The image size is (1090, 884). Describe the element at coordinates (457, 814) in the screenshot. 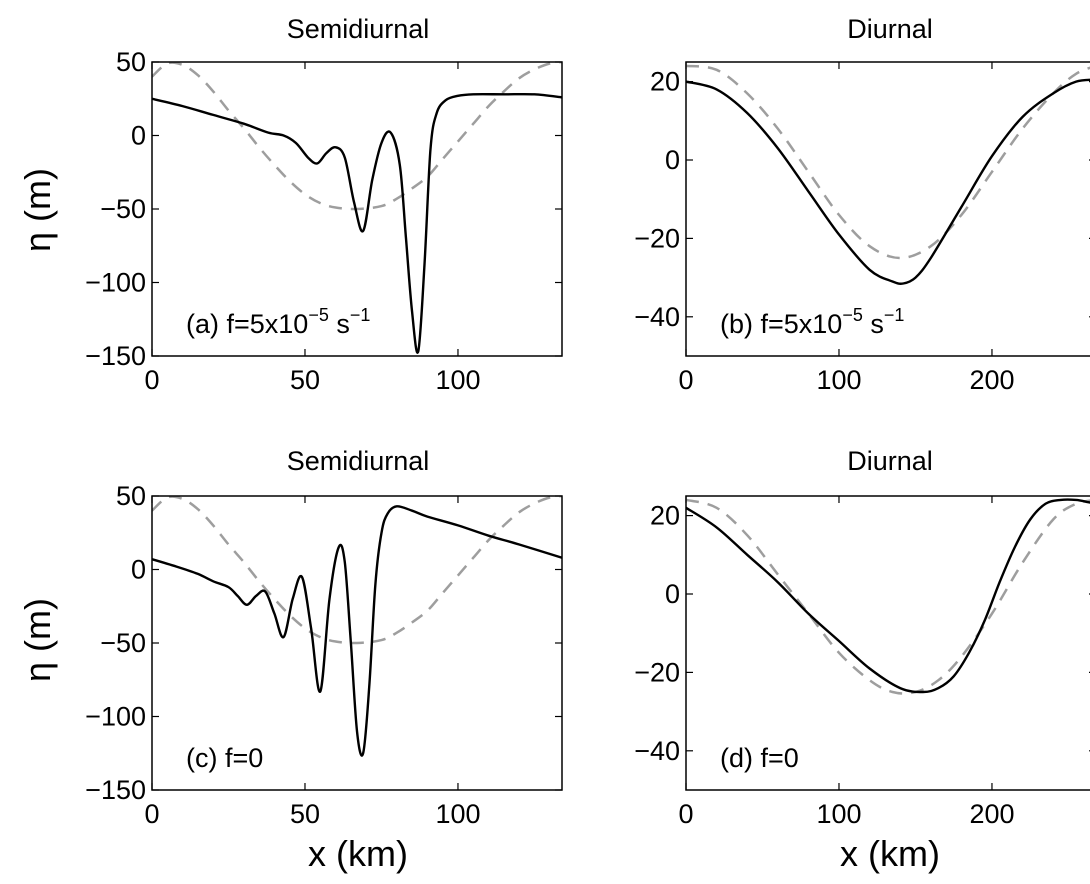

I see `panel-c-xtick-label: 100` at that location.